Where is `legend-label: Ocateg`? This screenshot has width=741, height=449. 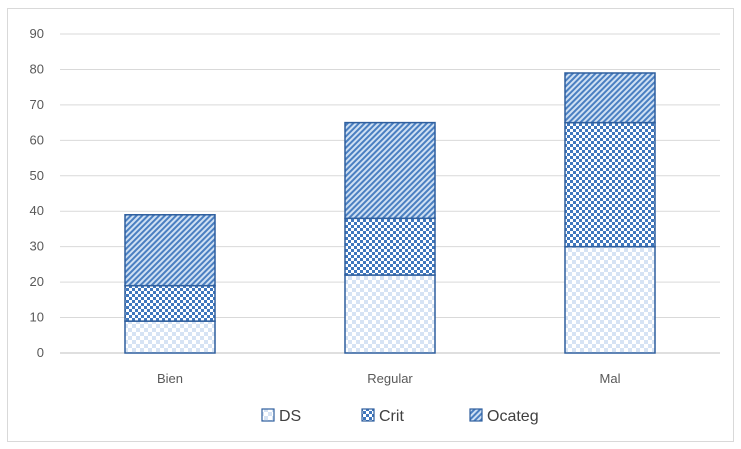 legend-label: Ocateg is located at coordinates (513, 416).